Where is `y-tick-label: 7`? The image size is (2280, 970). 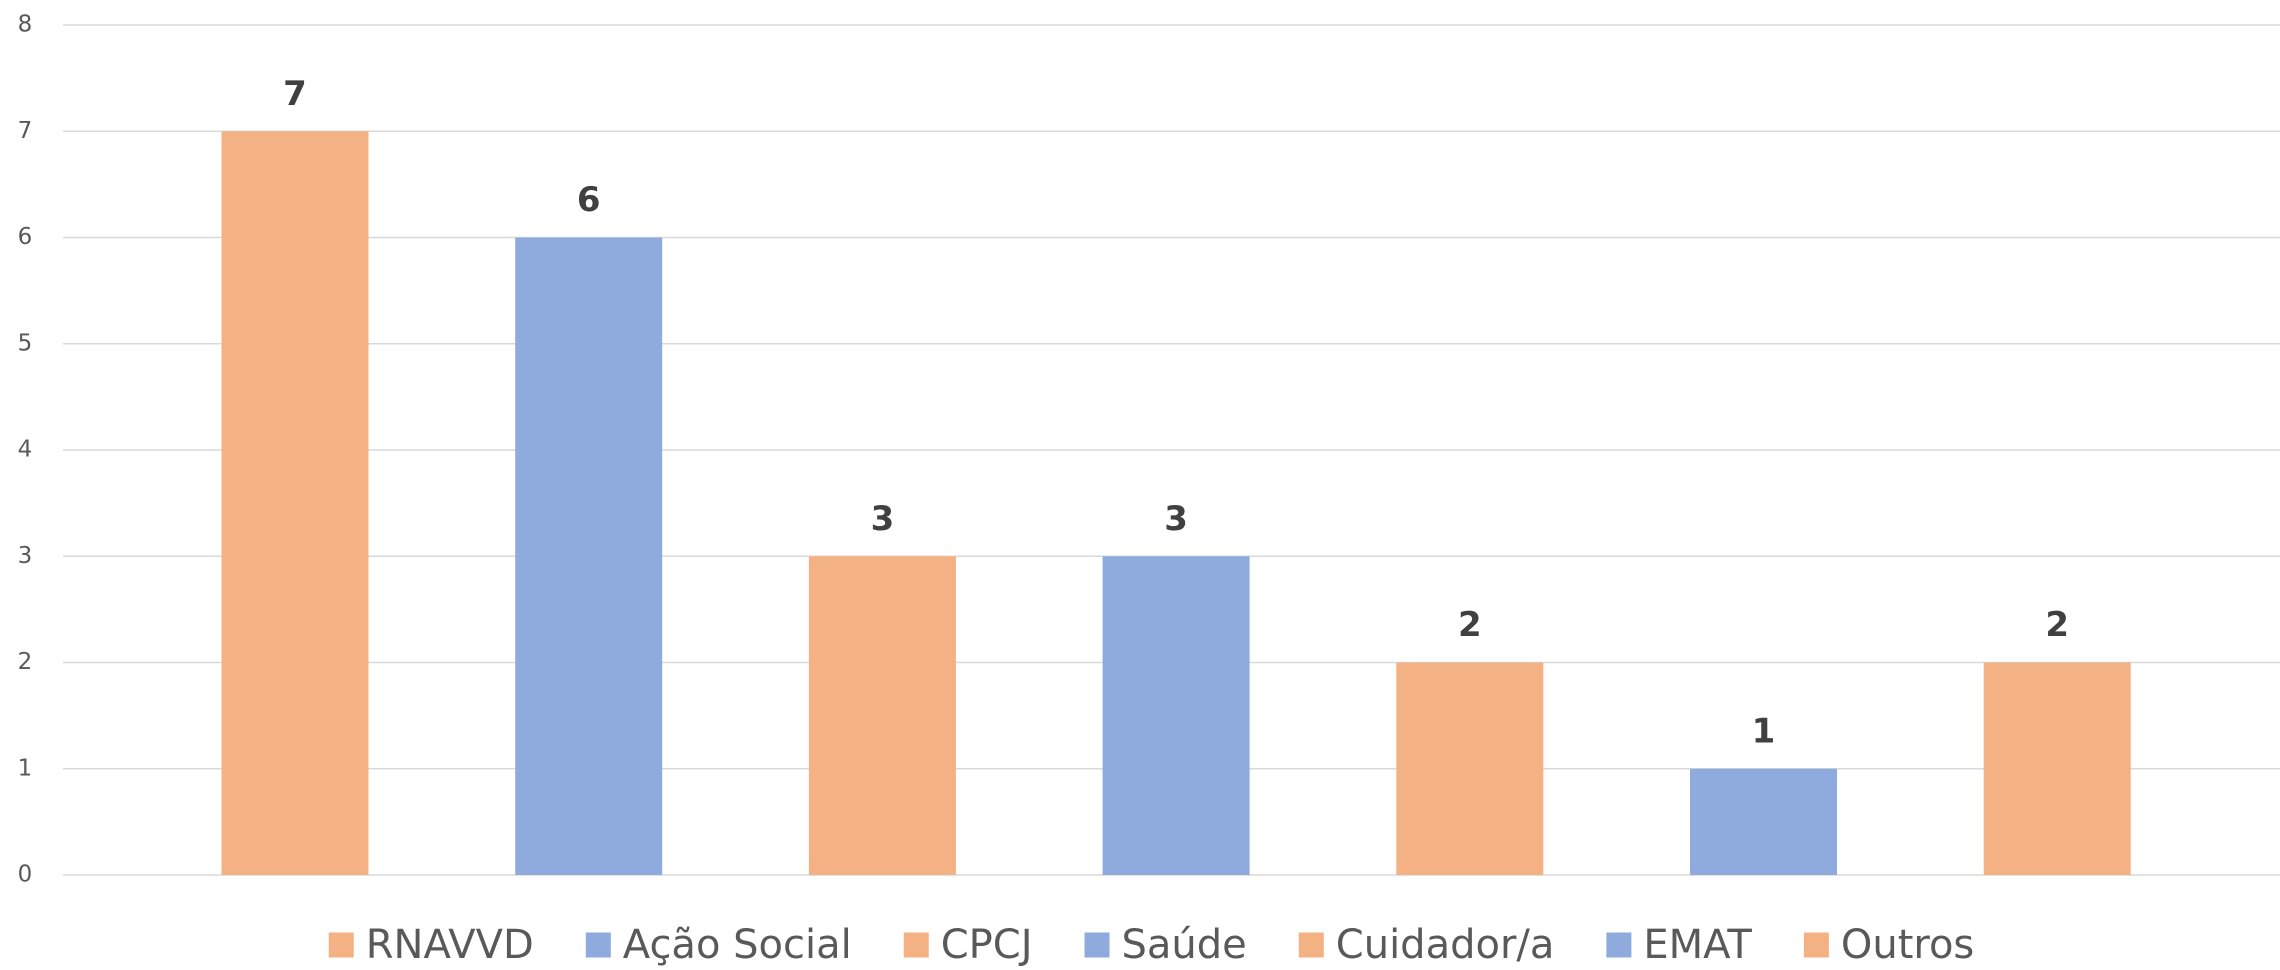 y-tick-label: 7 is located at coordinates (25, 131).